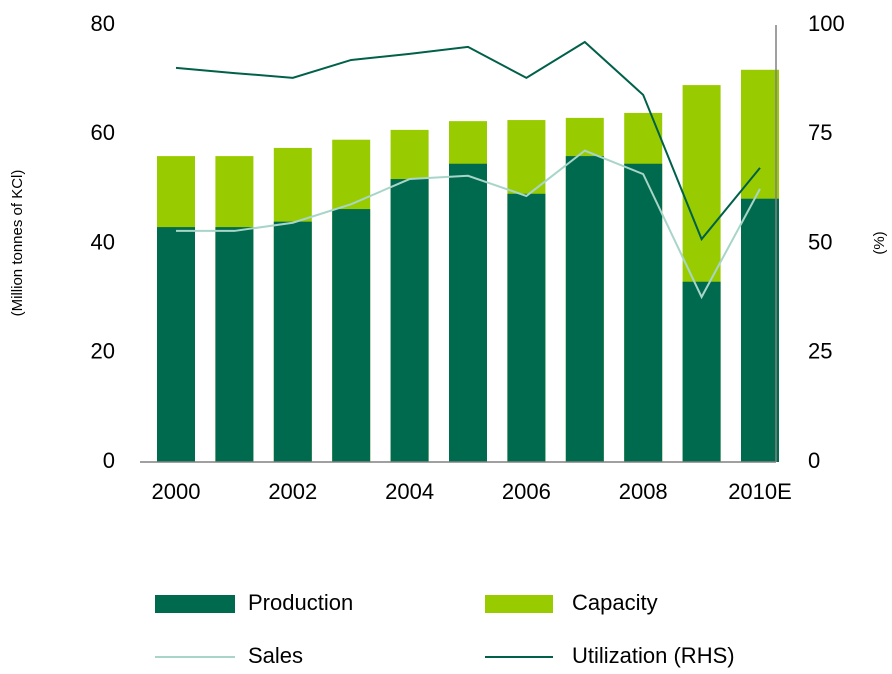  What do you see at coordinates (103, 23) in the screenshot?
I see `y-tick-label: 80` at bounding box center [103, 23].